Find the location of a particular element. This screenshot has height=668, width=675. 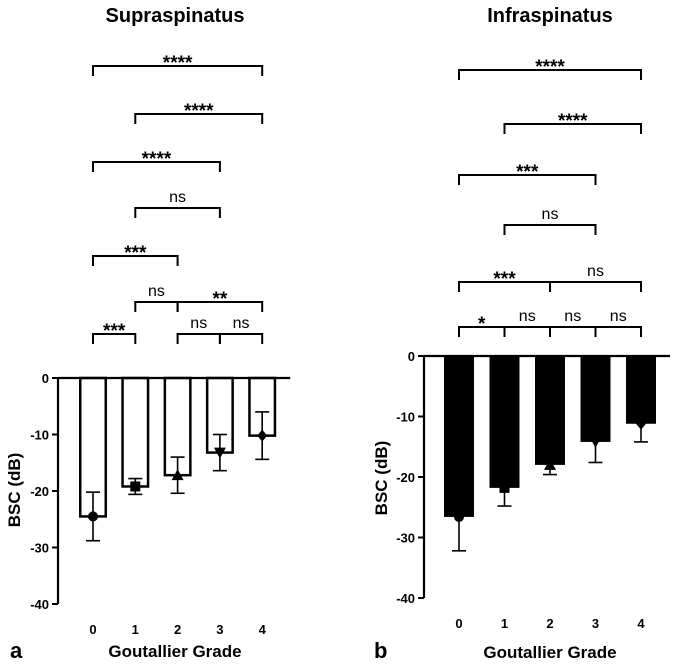

sig-label-0-1: * is located at coordinates (482, 324).